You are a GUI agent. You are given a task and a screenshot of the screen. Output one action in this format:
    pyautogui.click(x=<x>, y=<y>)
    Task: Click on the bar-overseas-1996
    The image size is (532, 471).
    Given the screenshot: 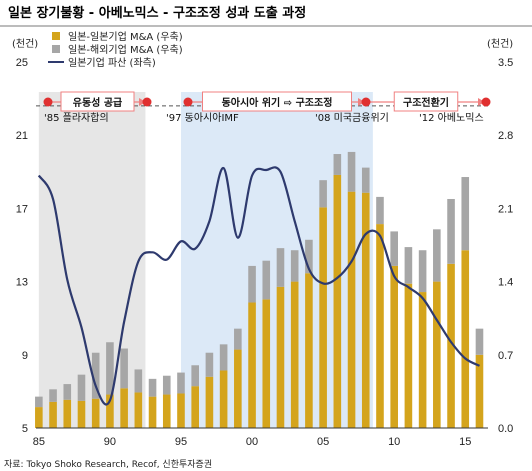 What is the action you would take?
    pyautogui.click(x=195, y=376)
    